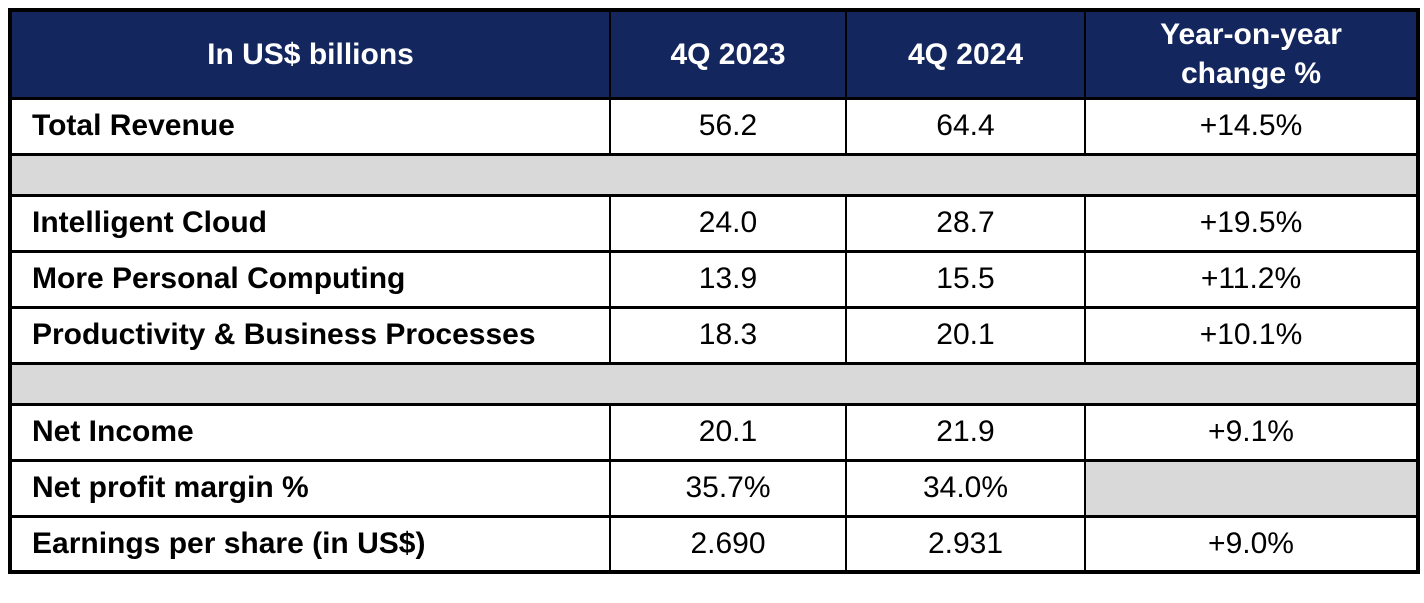 Image resolution: width=1424 pixels, height=603 pixels. What do you see at coordinates (310, 223) in the screenshot?
I see `row-label: Intelligent Cloud` at bounding box center [310, 223].